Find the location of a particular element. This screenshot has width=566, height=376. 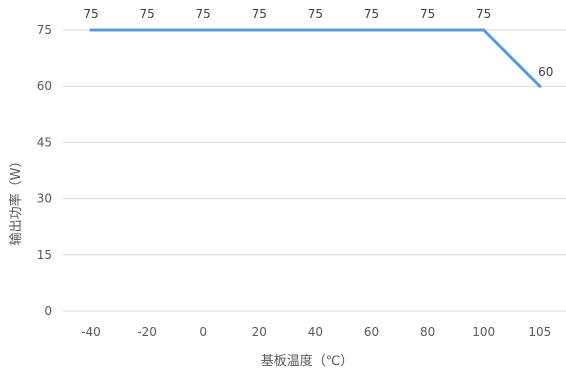

y-axis-title: 输出功率（W） is located at coordinates (16, 200).